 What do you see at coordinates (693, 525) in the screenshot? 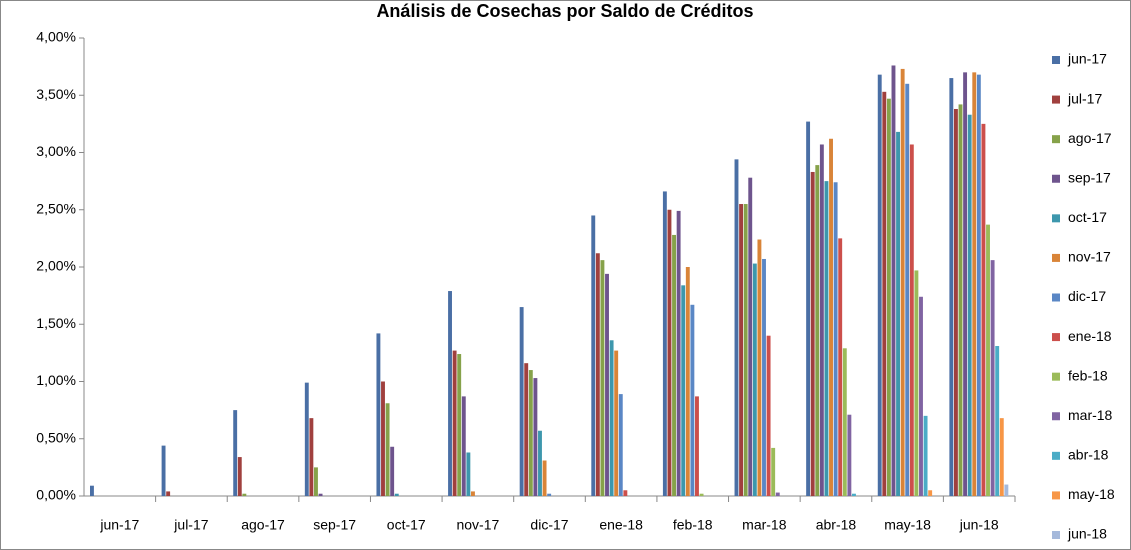
I see `x-tick-label: feb-18` at bounding box center [693, 525].